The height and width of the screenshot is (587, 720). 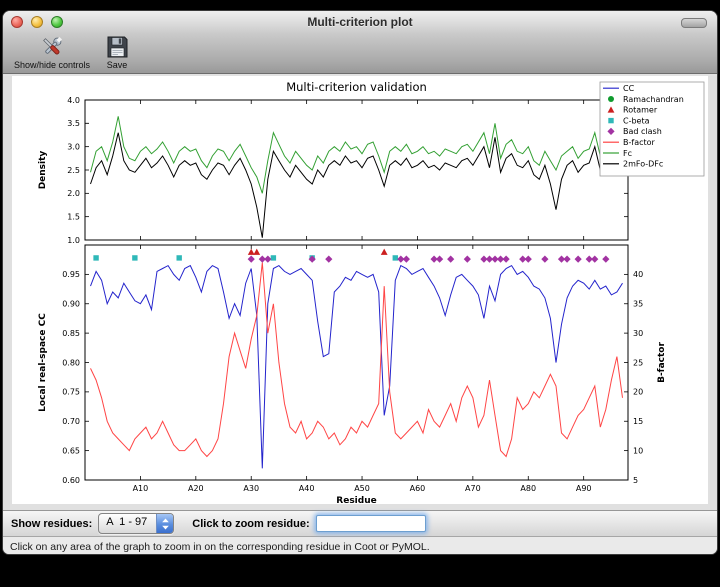 What do you see at coordinates (71, 304) in the screenshot?
I see `svg-text: 0.90` at bounding box center [71, 304].